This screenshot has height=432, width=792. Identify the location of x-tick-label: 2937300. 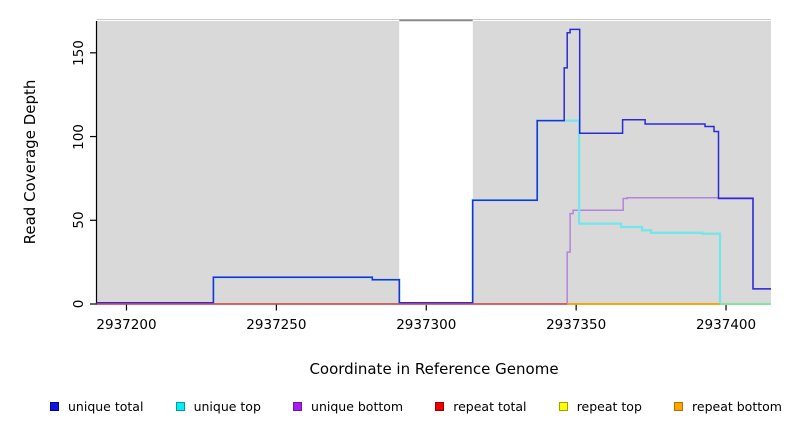
(426, 325).